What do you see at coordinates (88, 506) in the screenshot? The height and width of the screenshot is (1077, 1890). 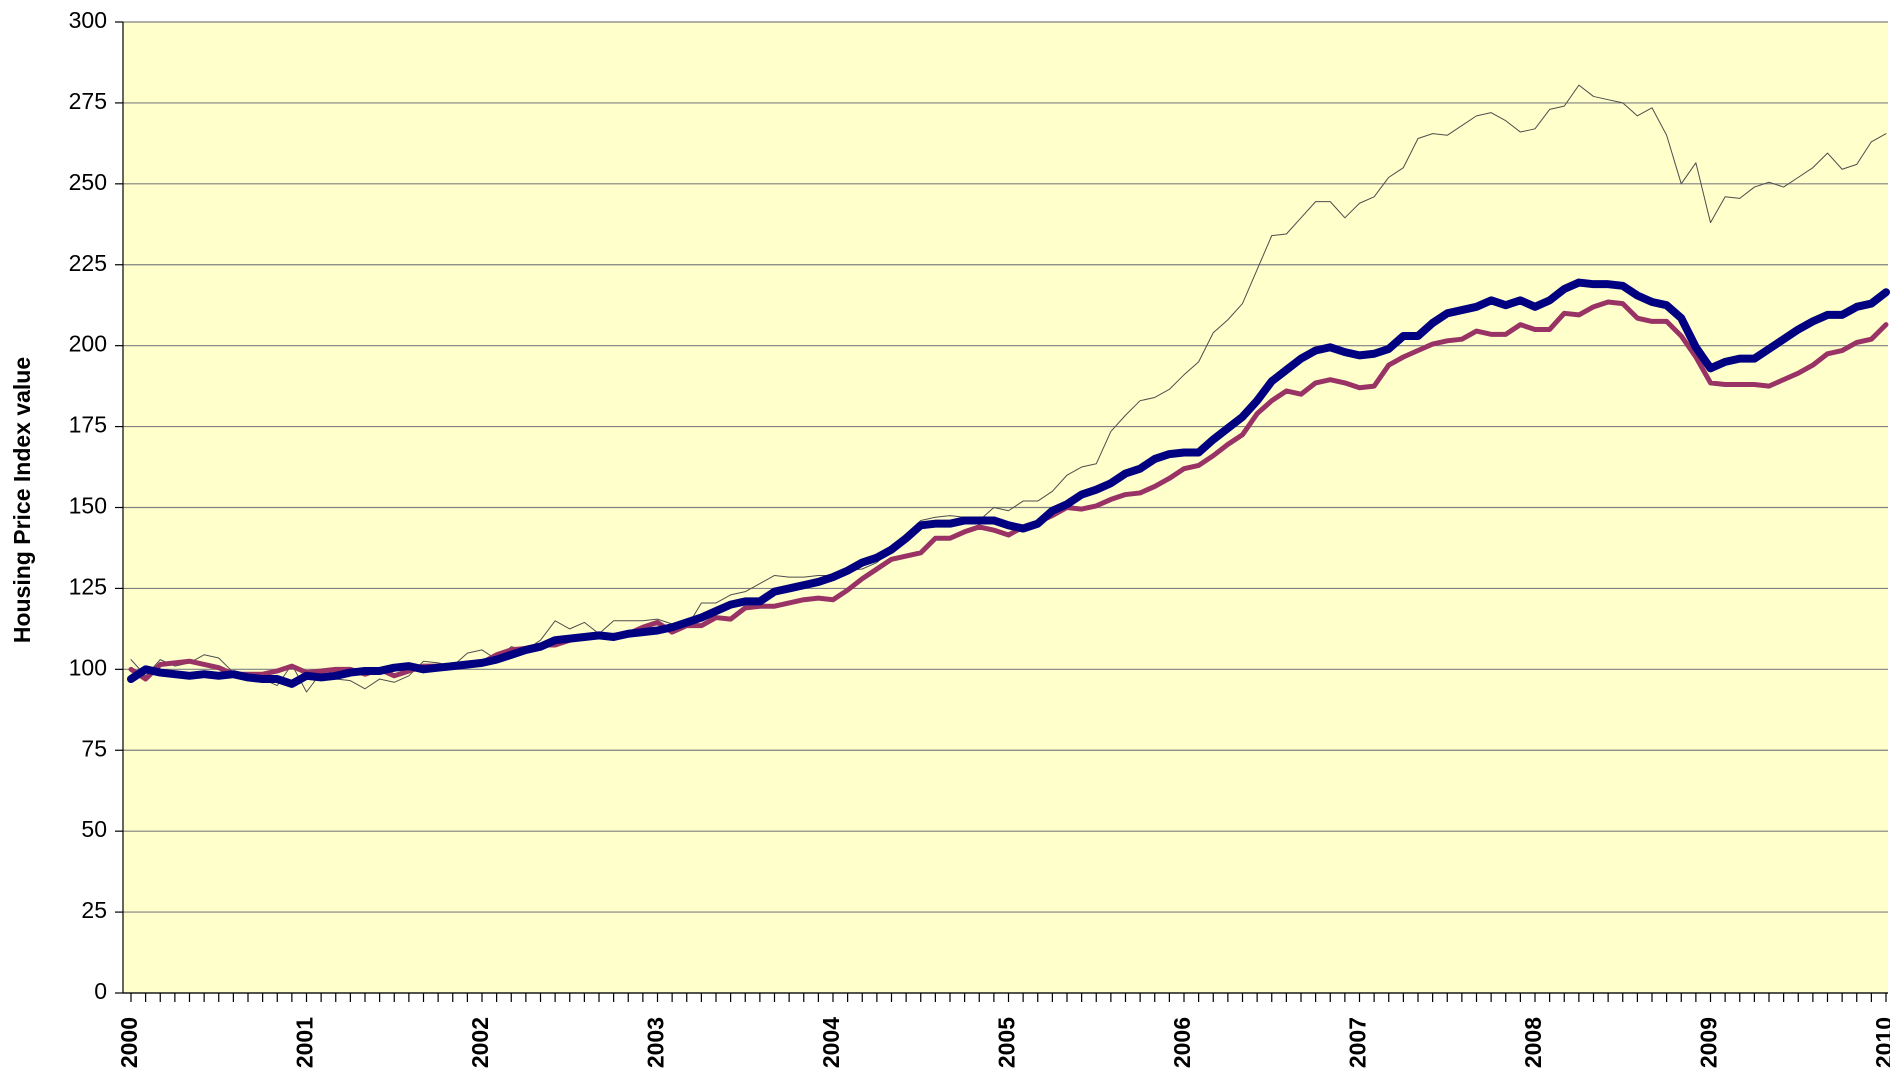 I see `y-tick-label: 150` at bounding box center [88, 506].